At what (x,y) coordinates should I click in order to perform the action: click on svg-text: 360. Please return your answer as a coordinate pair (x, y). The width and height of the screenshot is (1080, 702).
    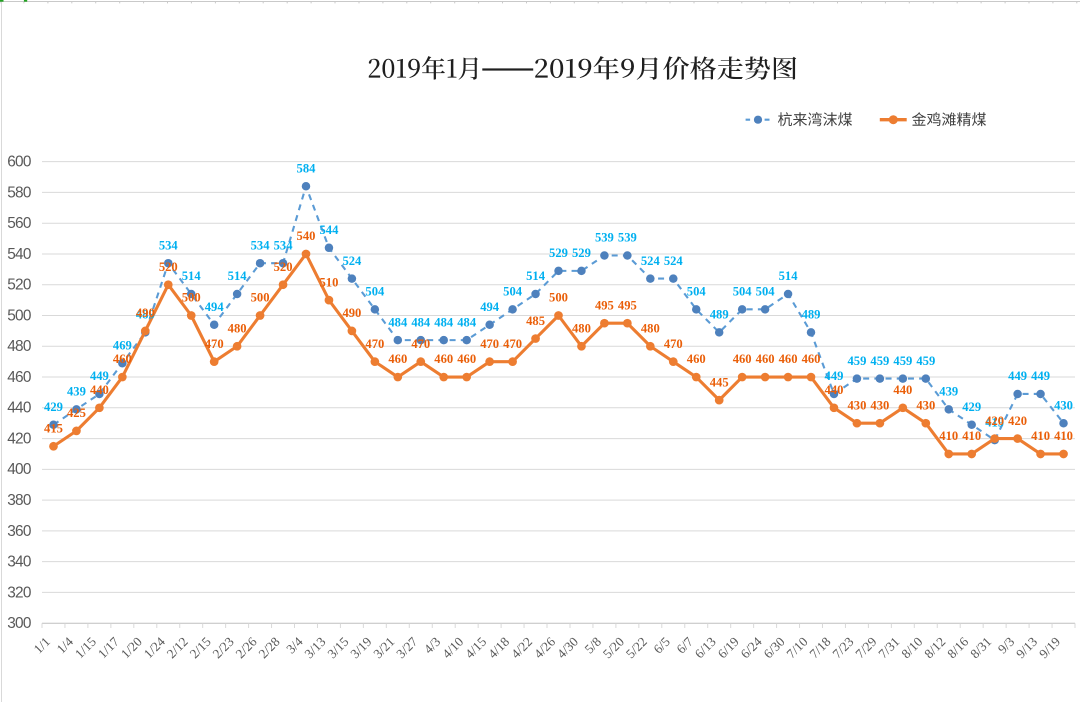
    Looking at the image, I should click on (19, 531).